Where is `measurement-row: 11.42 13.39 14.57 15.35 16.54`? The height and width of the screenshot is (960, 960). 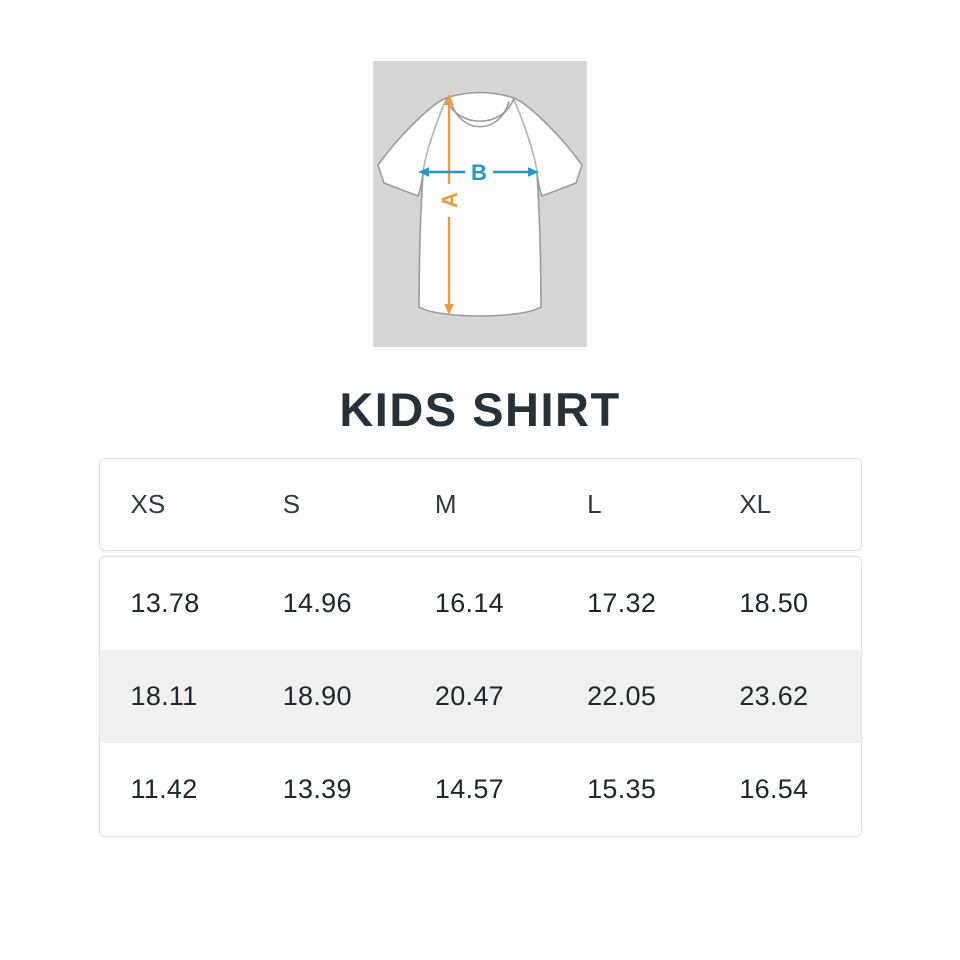
measurement-row: 11.42 13.39 14.57 15.35 16.54 is located at coordinates (480, 789).